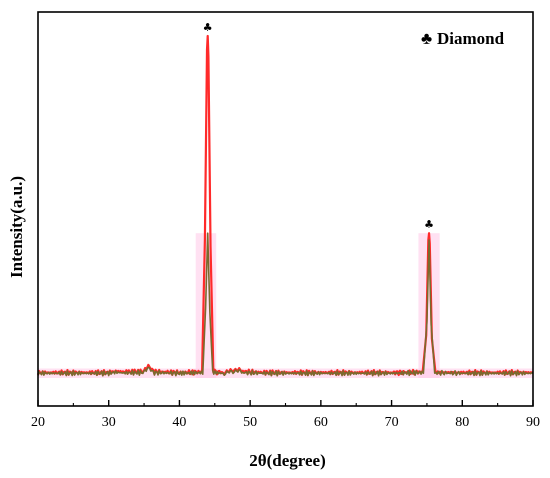 This screenshot has width=550, height=478. What do you see at coordinates (285, 415) in the screenshot?
I see `x-axis-ticks: 20 30 40 50 60 70 80 90` at bounding box center [285, 415].